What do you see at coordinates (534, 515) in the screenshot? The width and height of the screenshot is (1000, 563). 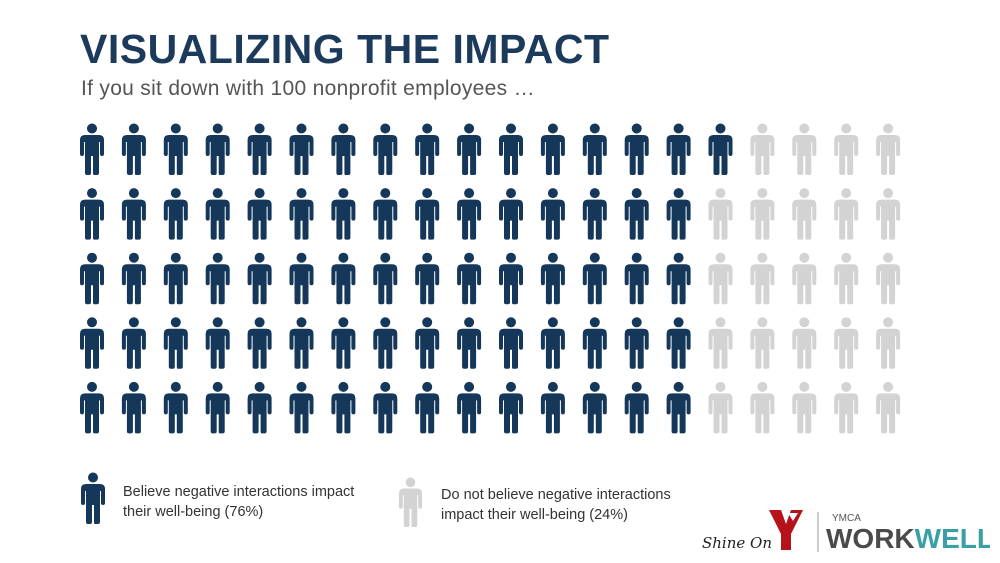 I see `legend-label-line: impact their well-being (24%)` at bounding box center [534, 515].